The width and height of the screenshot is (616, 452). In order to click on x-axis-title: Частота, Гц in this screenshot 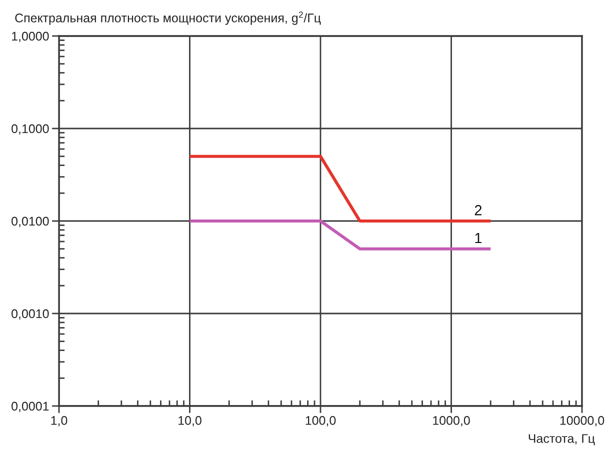, I will do `click(561, 440)`.